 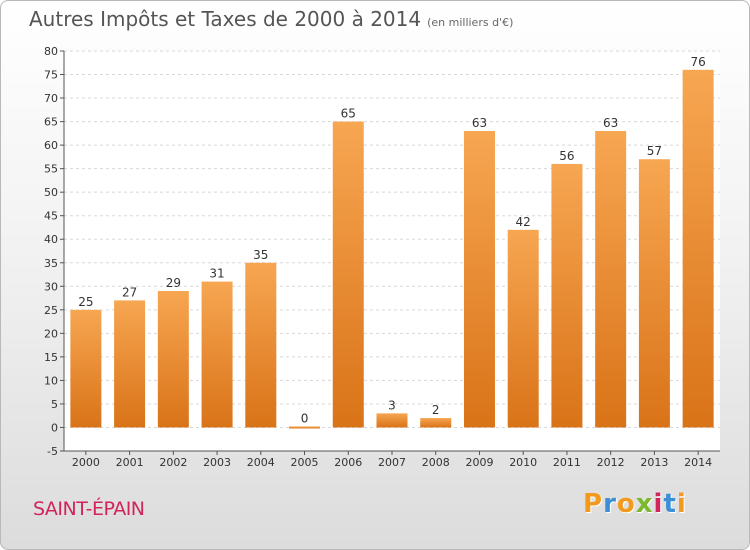 What do you see at coordinates (670, 504) in the screenshot?
I see `logo-letter: t` at bounding box center [670, 504].